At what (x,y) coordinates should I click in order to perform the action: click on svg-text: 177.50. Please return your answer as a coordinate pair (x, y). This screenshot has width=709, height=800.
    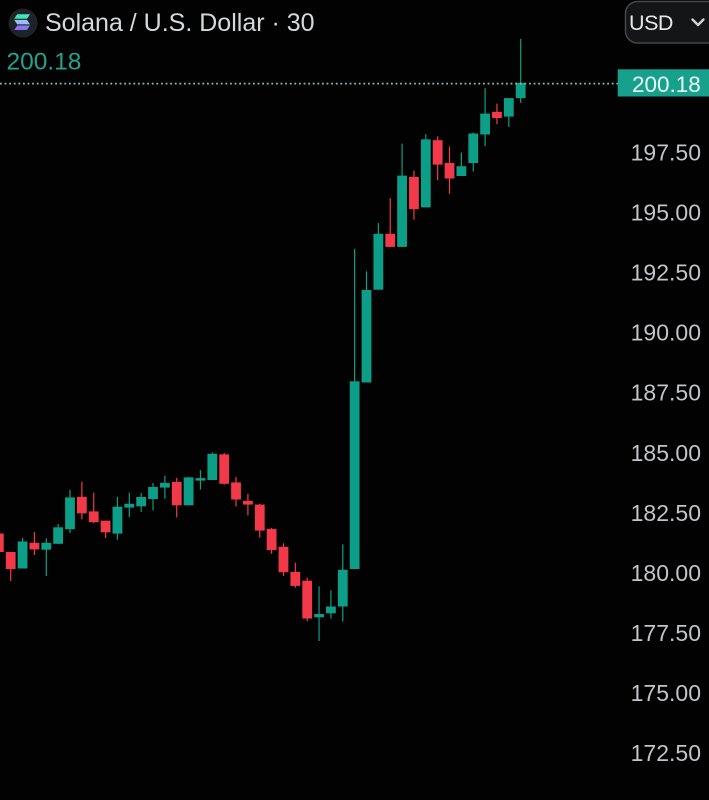
    Looking at the image, I should click on (666, 633).